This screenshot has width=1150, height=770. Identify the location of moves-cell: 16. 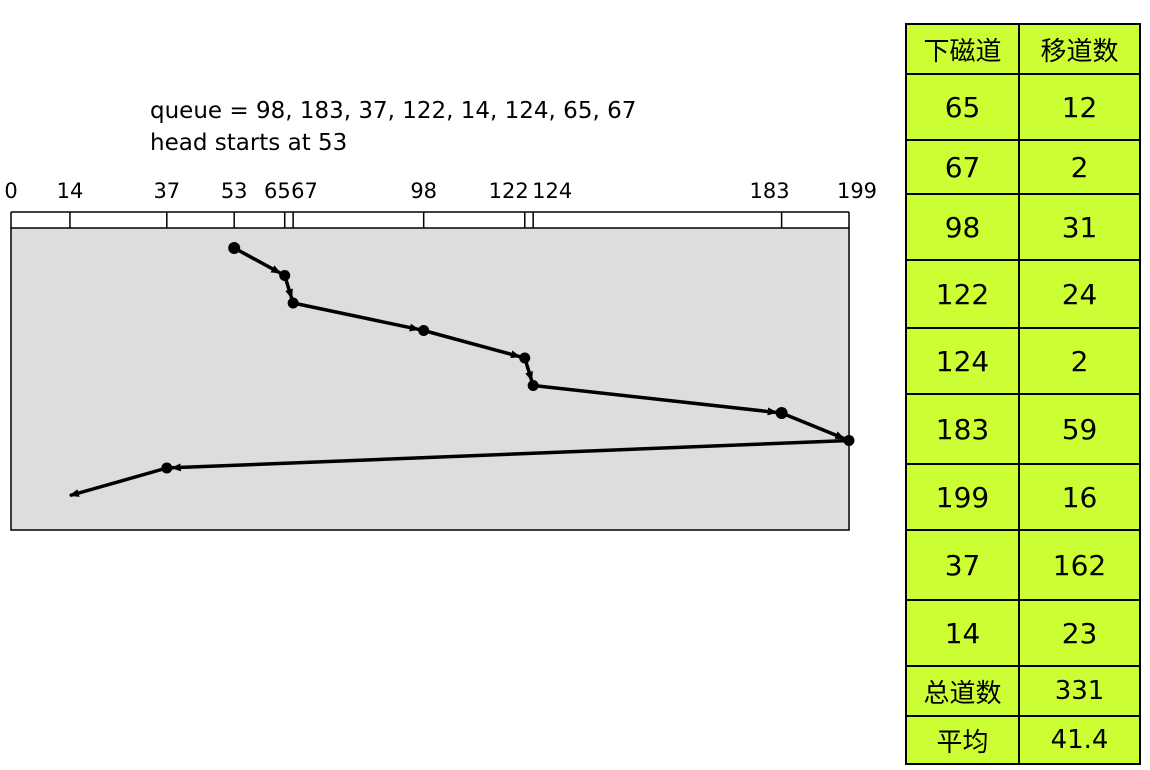
(1079, 497).